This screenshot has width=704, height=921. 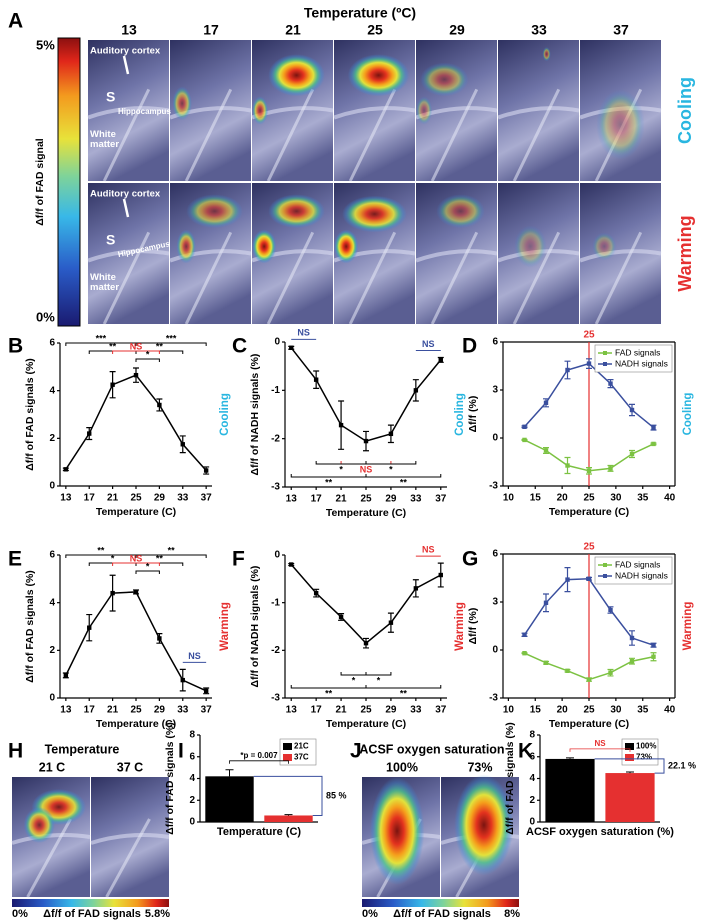 What do you see at coordinates (15, 21) in the screenshot?
I see `panel-label: A` at bounding box center [15, 21].